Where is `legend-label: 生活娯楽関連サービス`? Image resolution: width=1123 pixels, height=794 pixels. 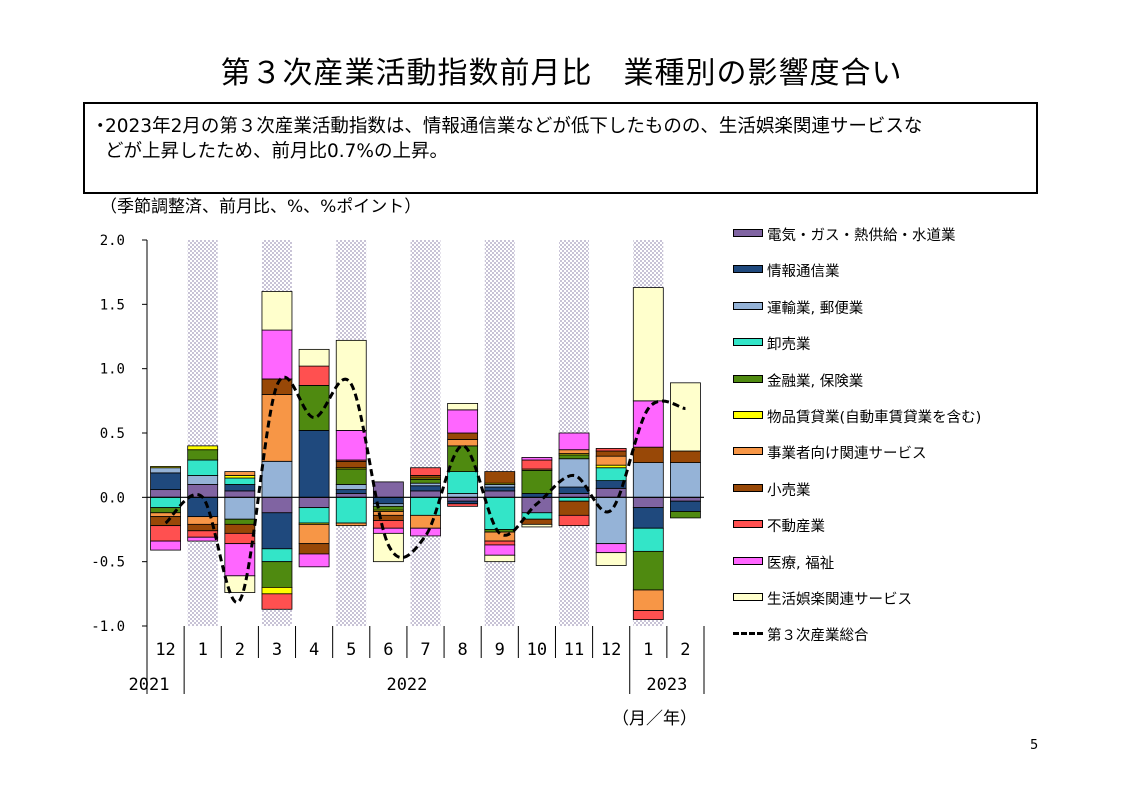
legend-label: 生活娯楽関連サービス is located at coordinates (839, 600).